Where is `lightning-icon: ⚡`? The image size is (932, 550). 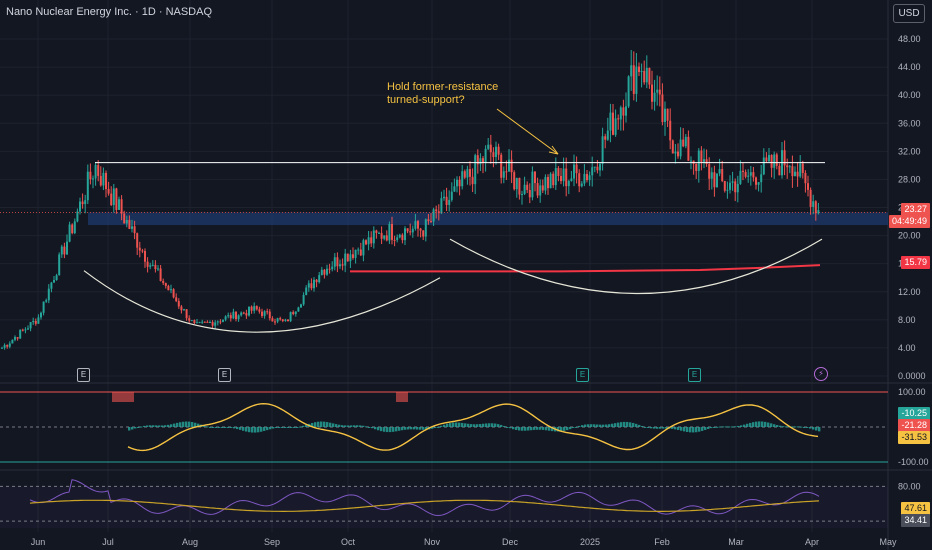
lightning-icon: ⚡ is located at coordinates (821, 374).